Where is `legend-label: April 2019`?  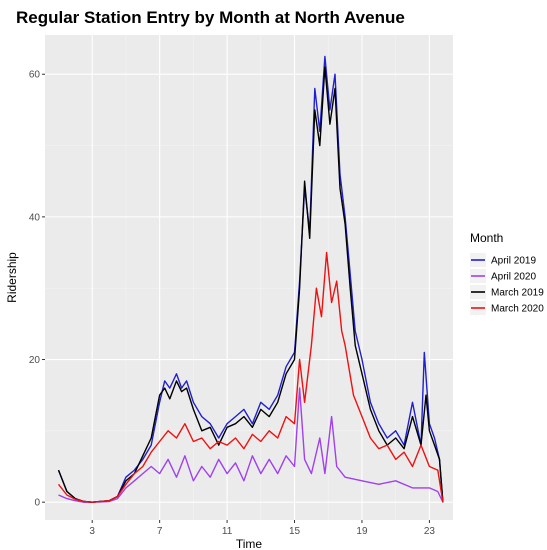
legend-label: April 2019 is located at coordinates (513, 261).